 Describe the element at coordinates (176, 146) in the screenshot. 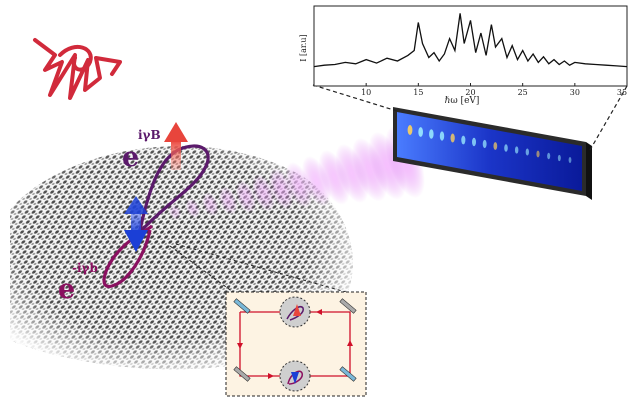

I see `arrow-up-icon` at that location.